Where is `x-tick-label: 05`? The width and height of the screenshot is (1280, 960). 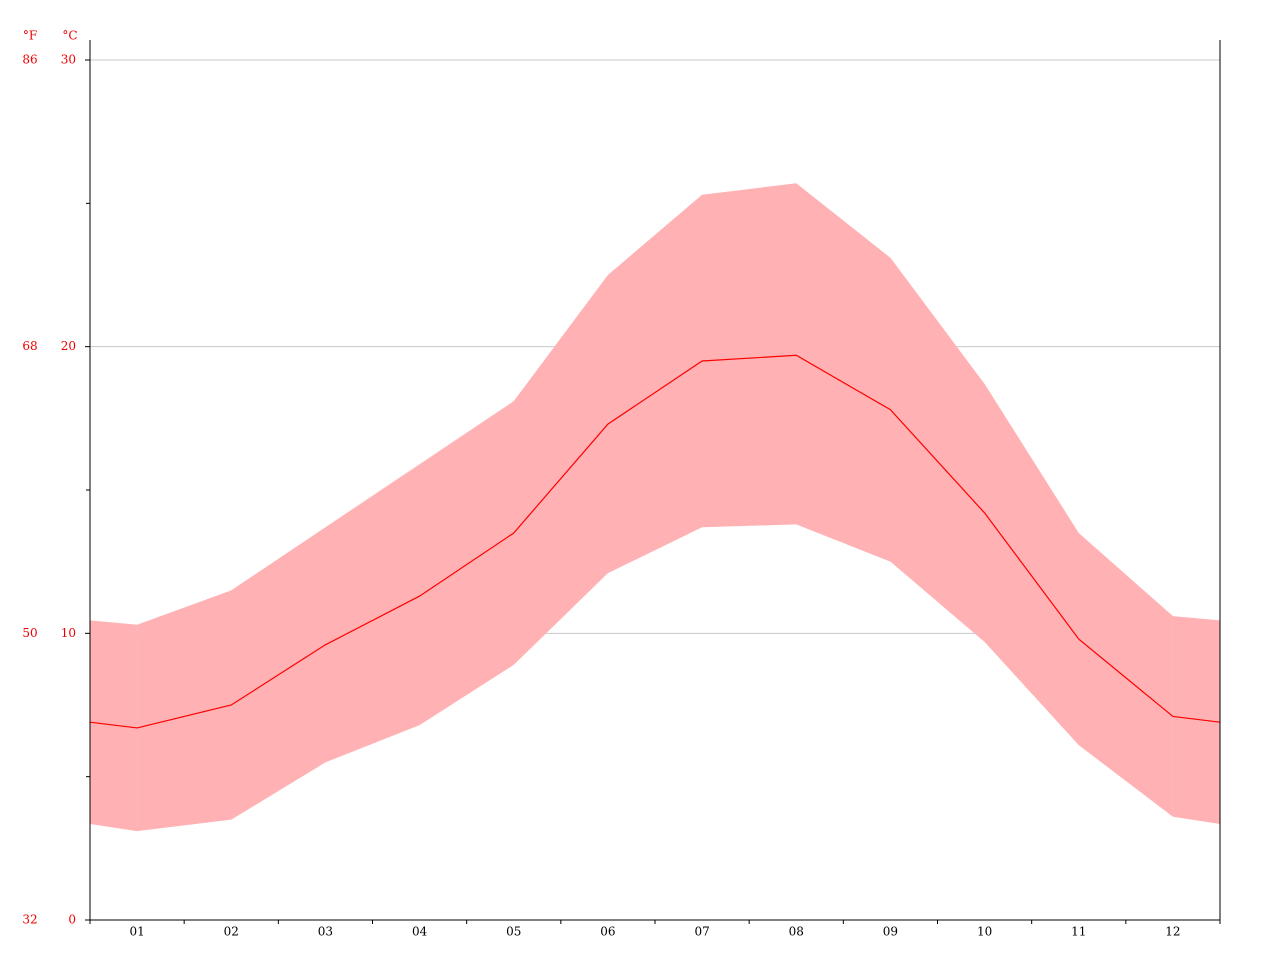
x-tick-label: 05 is located at coordinates (513, 932).